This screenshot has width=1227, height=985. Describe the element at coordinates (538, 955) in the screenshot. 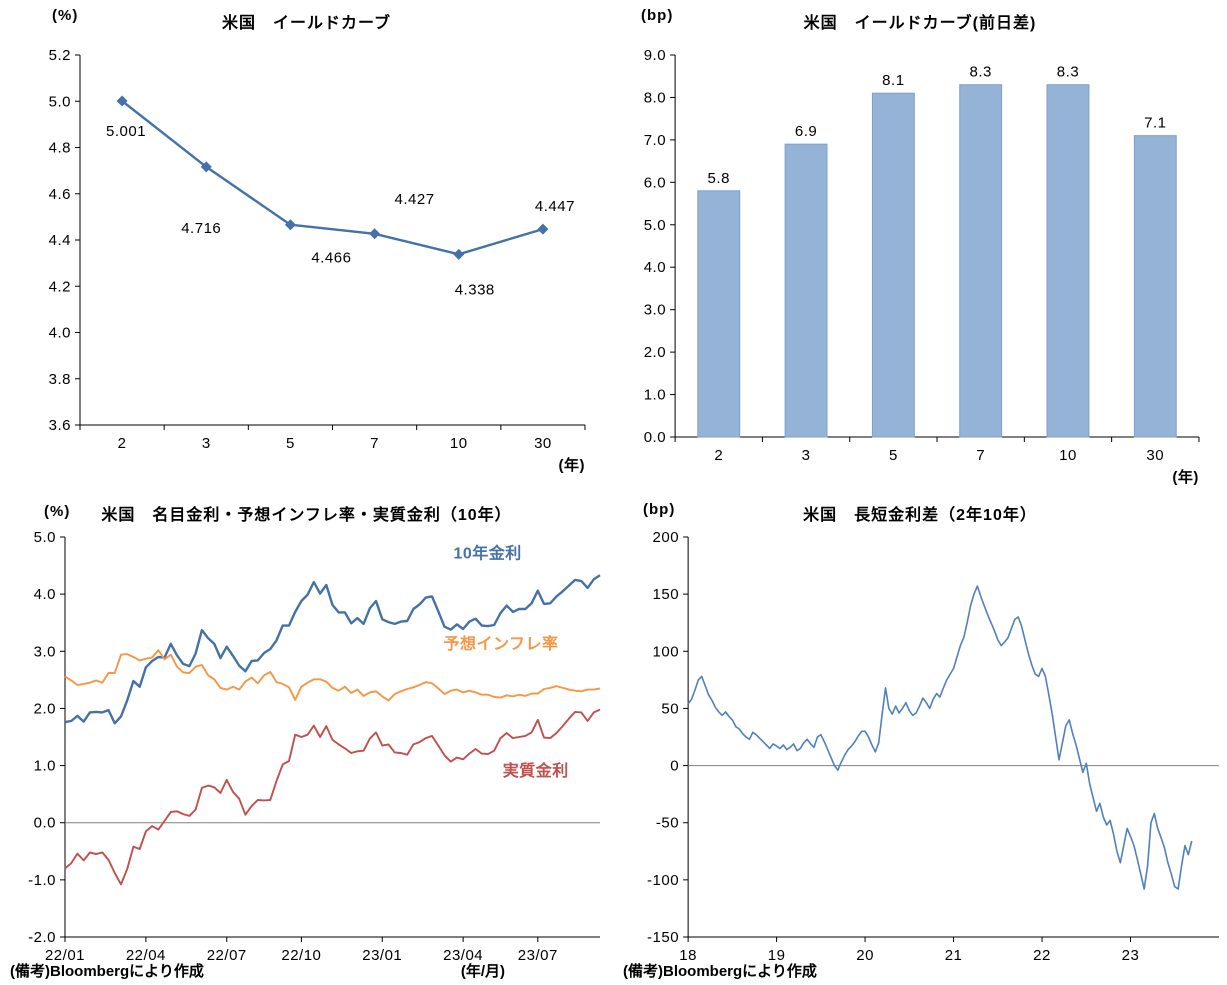

I see `x-tick-label: 23/07` at that location.